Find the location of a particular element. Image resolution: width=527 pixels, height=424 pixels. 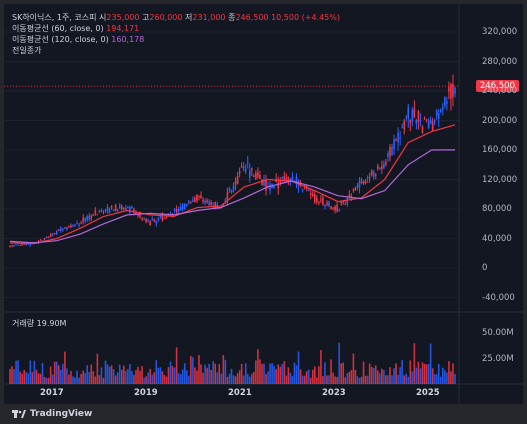

volume-legend: 거래량 19.90M is located at coordinates (39, 323).